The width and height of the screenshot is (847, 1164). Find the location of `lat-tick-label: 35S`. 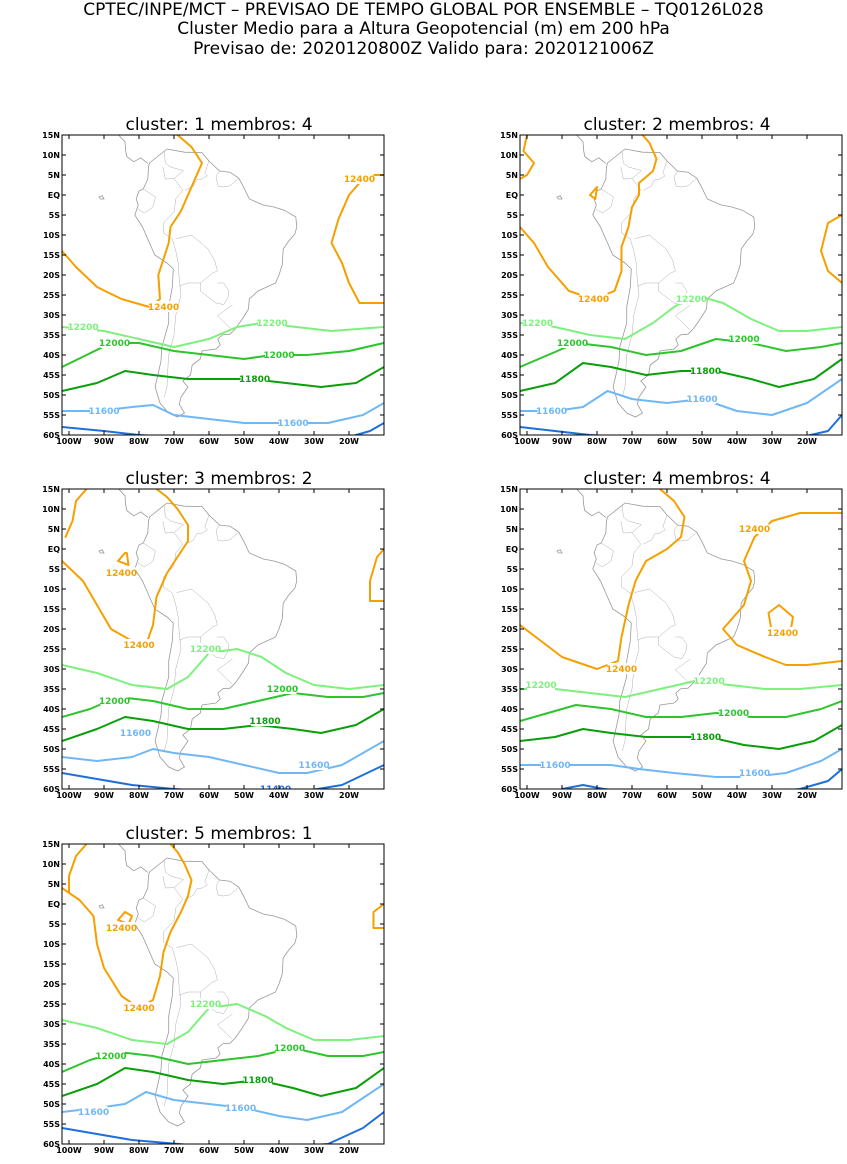

lat-tick-label: 35S is located at coordinates (51, 335).